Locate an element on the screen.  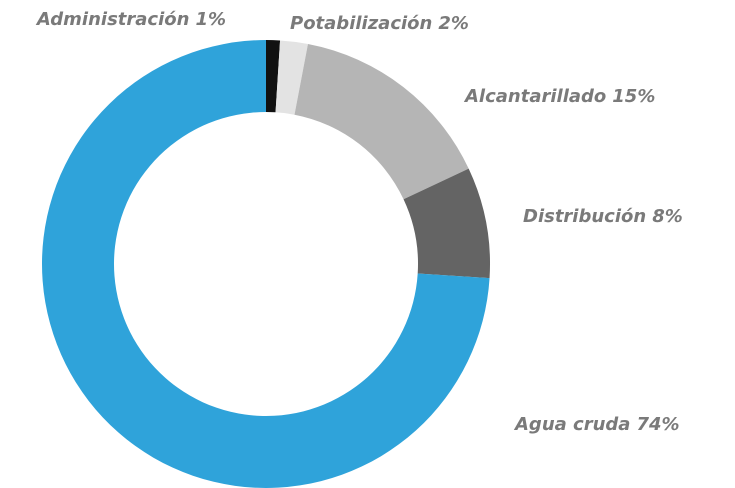
category-label: Distribución is located at coordinates (584, 216).